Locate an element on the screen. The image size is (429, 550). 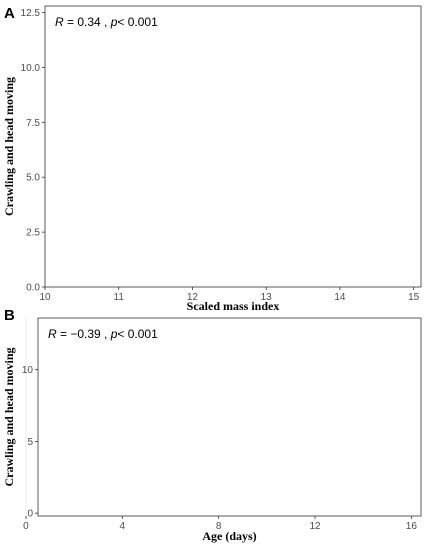
panel-letter: B is located at coordinates (9, 315).